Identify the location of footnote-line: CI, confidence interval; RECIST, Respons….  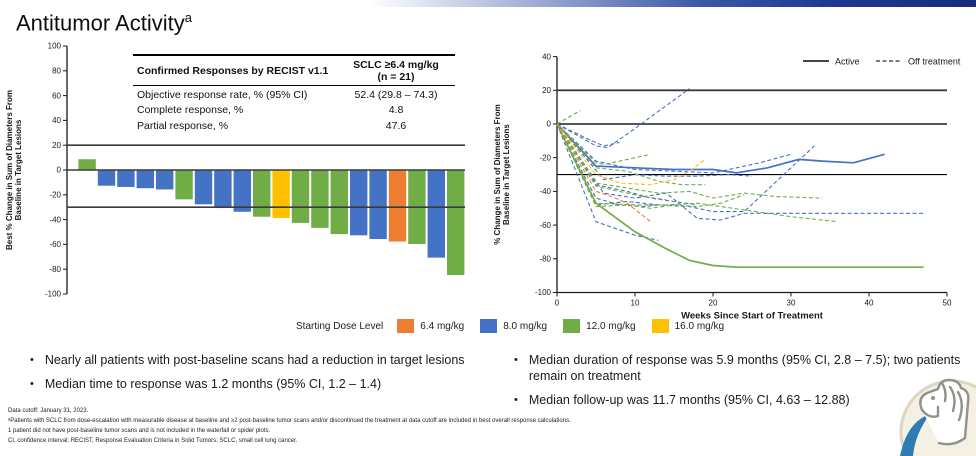
(153, 440).